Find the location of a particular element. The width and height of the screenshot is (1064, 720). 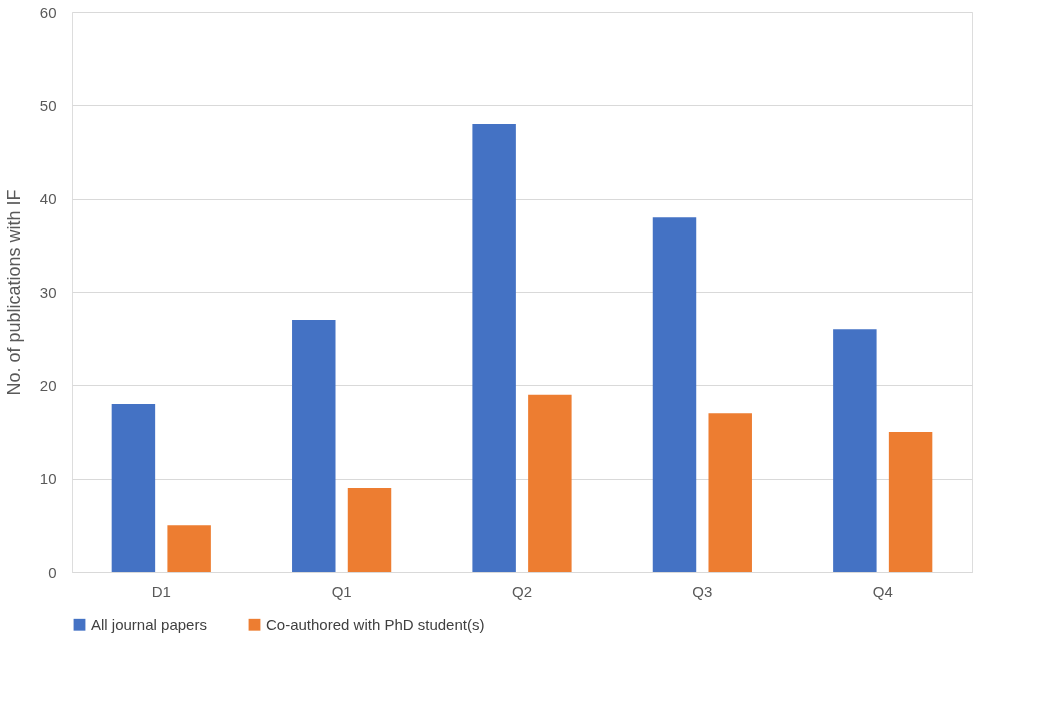

legend-label: All journal papers is located at coordinates (149, 624).